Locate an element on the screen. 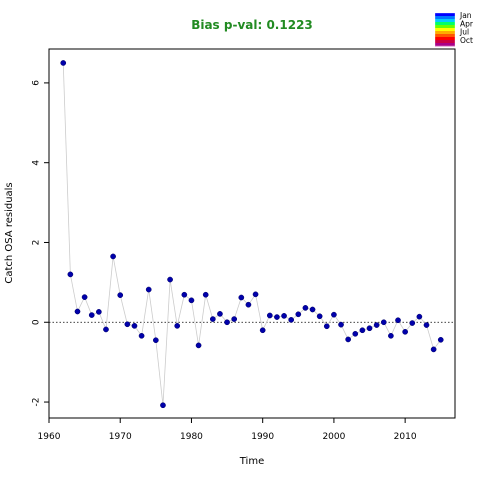 The width and height of the screenshot is (480, 484). chart-title: Bias p-val: 0.1223 is located at coordinates (252, 25).